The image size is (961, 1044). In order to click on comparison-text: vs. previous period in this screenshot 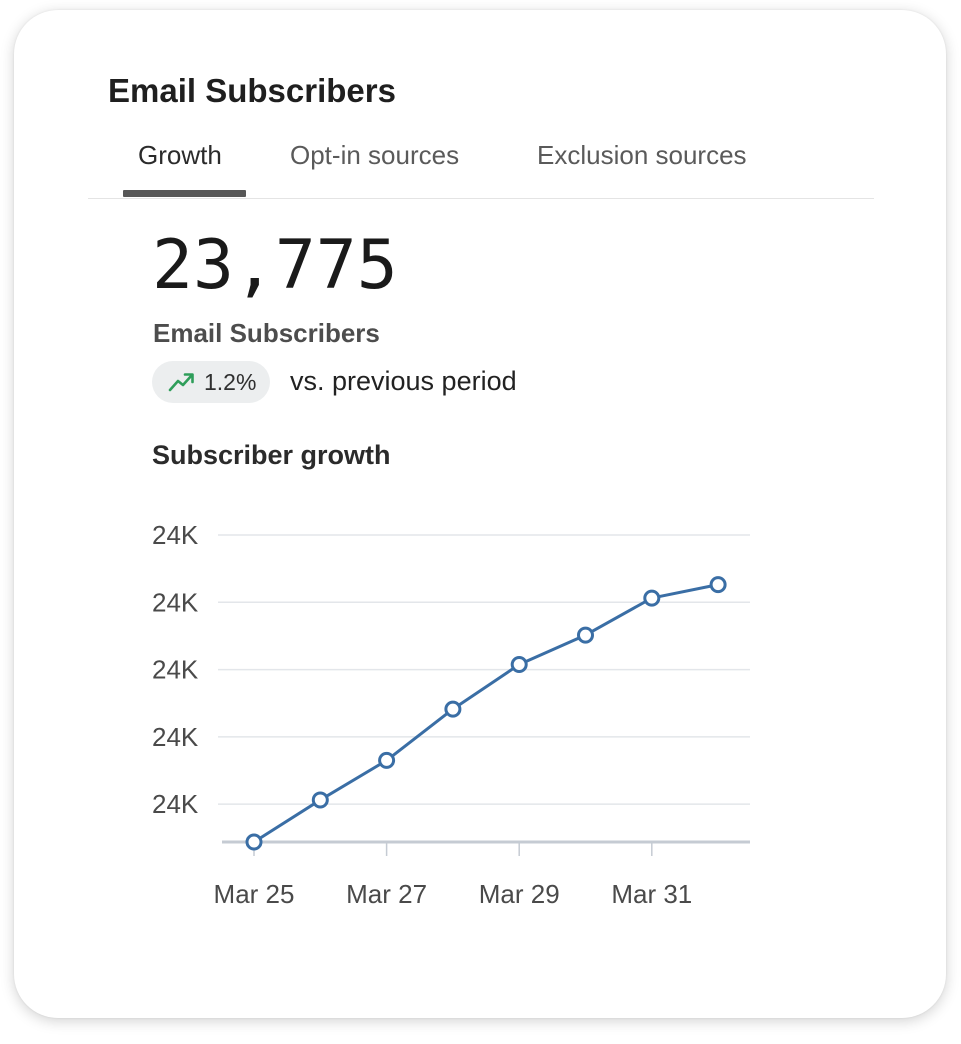, I will do `click(403, 381)`.